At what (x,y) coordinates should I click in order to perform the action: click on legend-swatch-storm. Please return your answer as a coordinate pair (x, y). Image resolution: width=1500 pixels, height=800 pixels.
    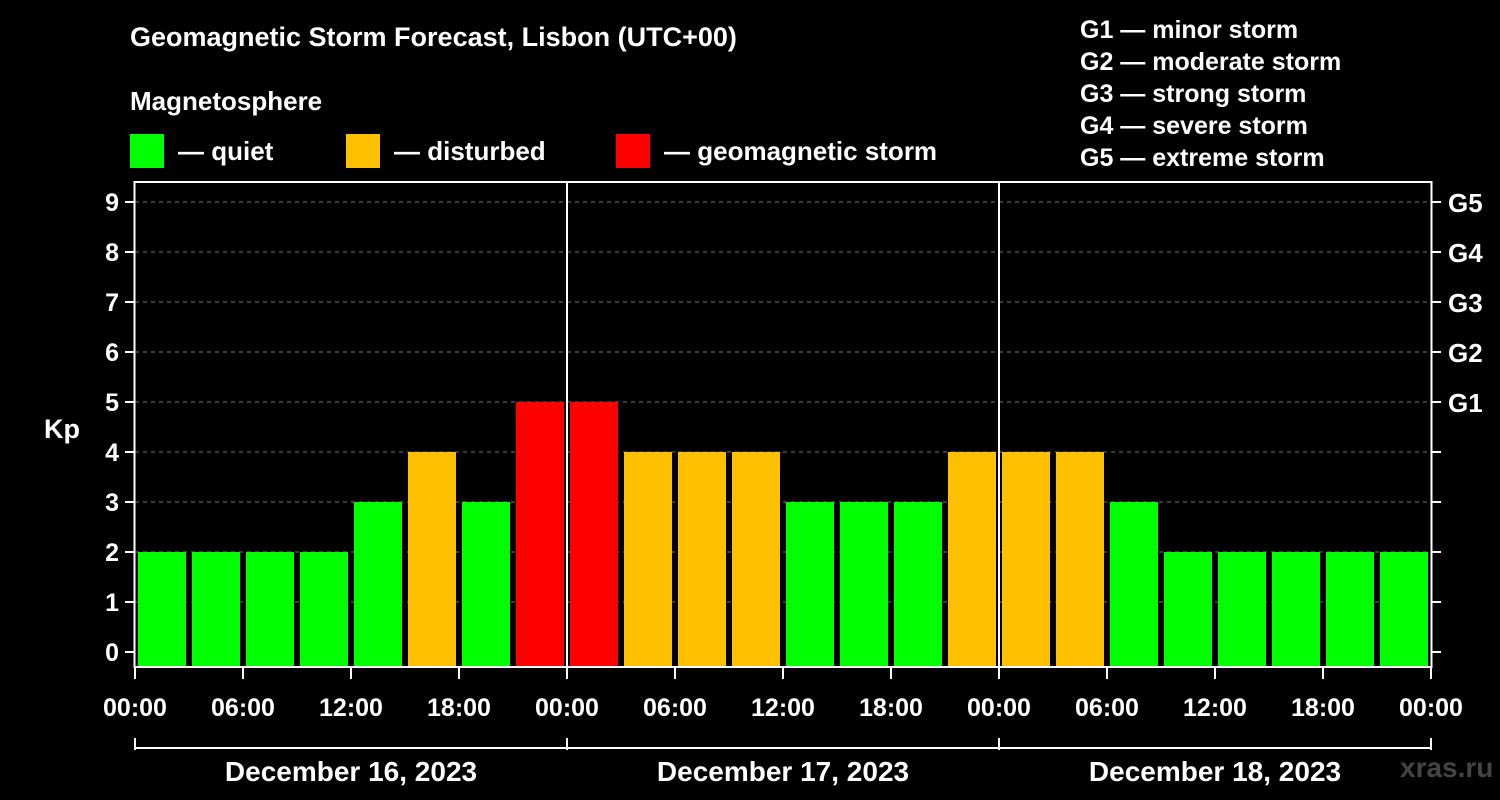
    Looking at the image, I should click on (633, 151).